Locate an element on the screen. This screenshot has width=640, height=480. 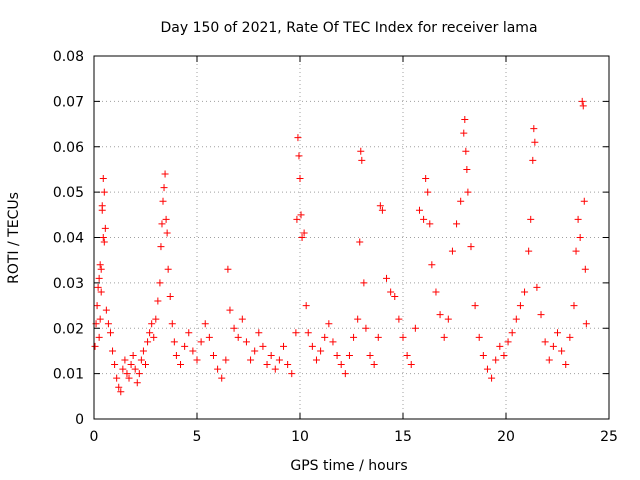
y-tick-label: 0.05 is located at coordinates (68, 193).